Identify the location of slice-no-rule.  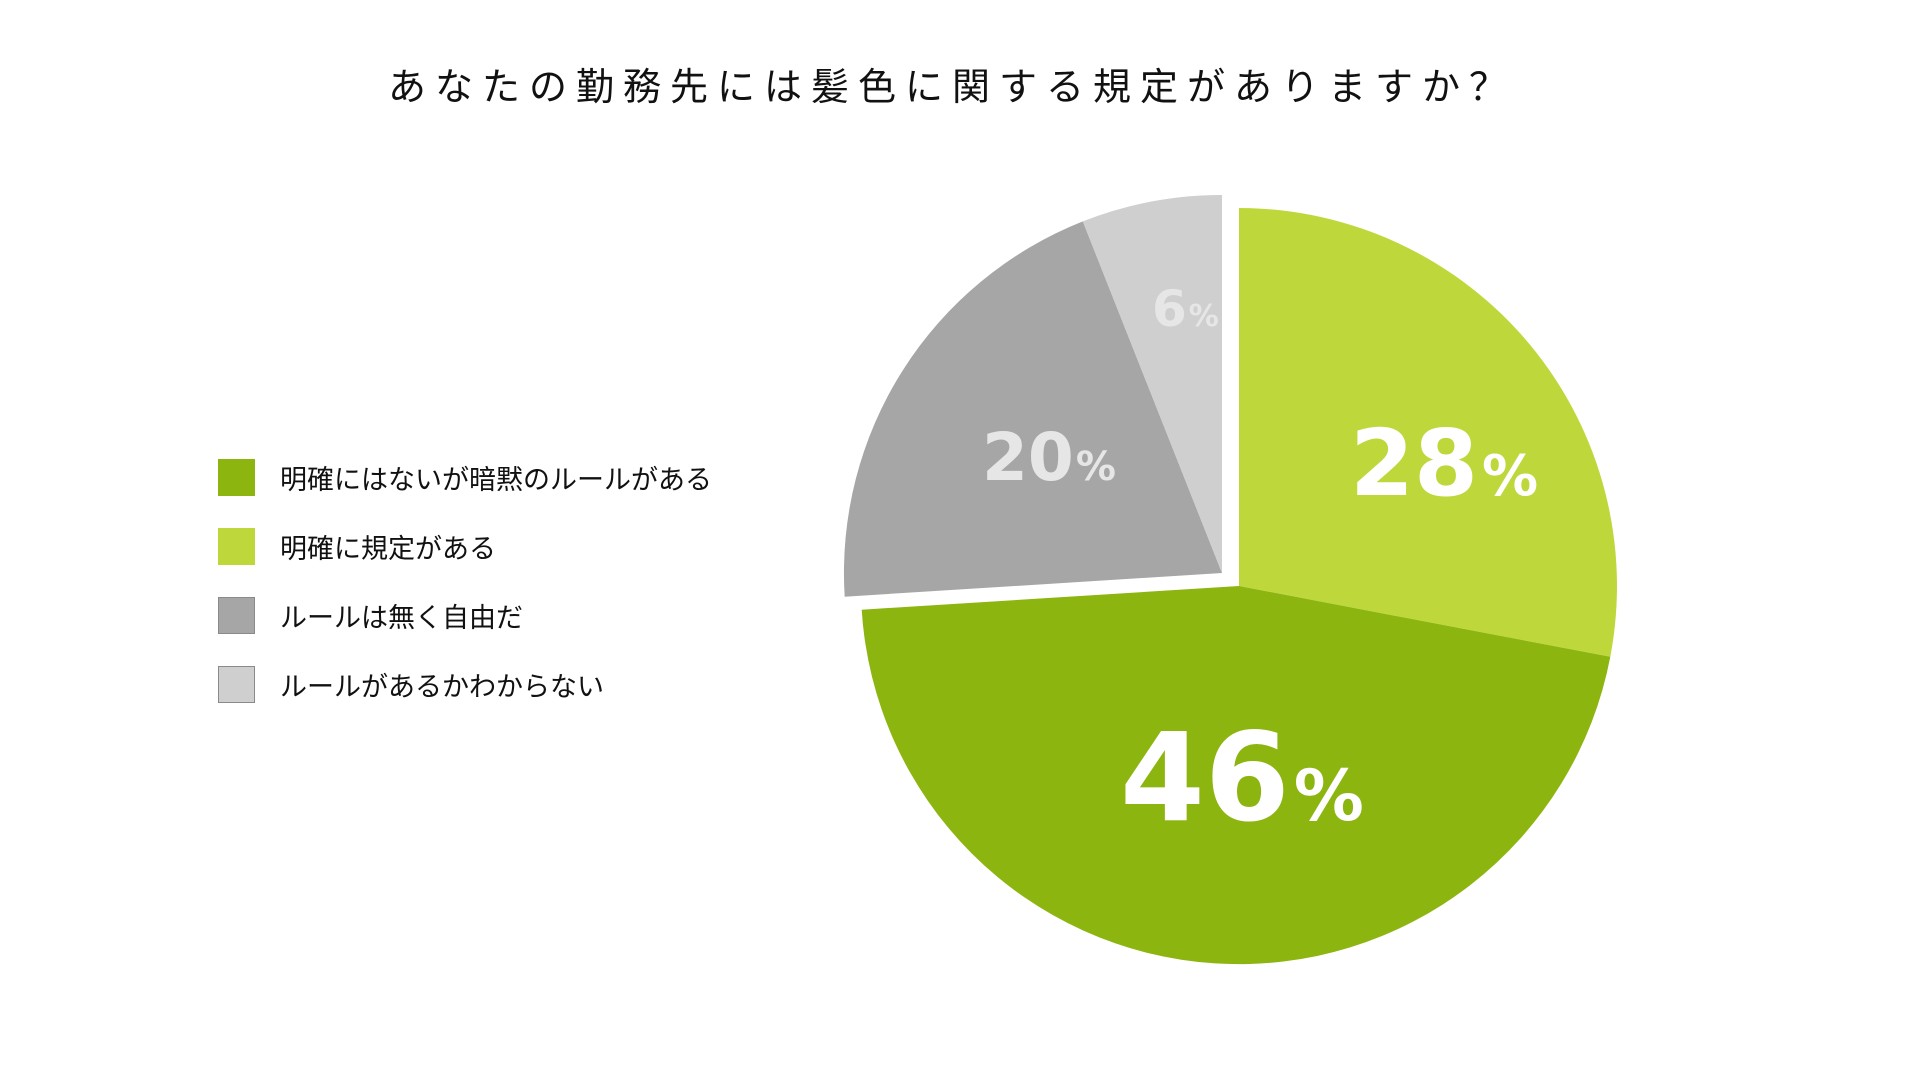
(1032, 409).